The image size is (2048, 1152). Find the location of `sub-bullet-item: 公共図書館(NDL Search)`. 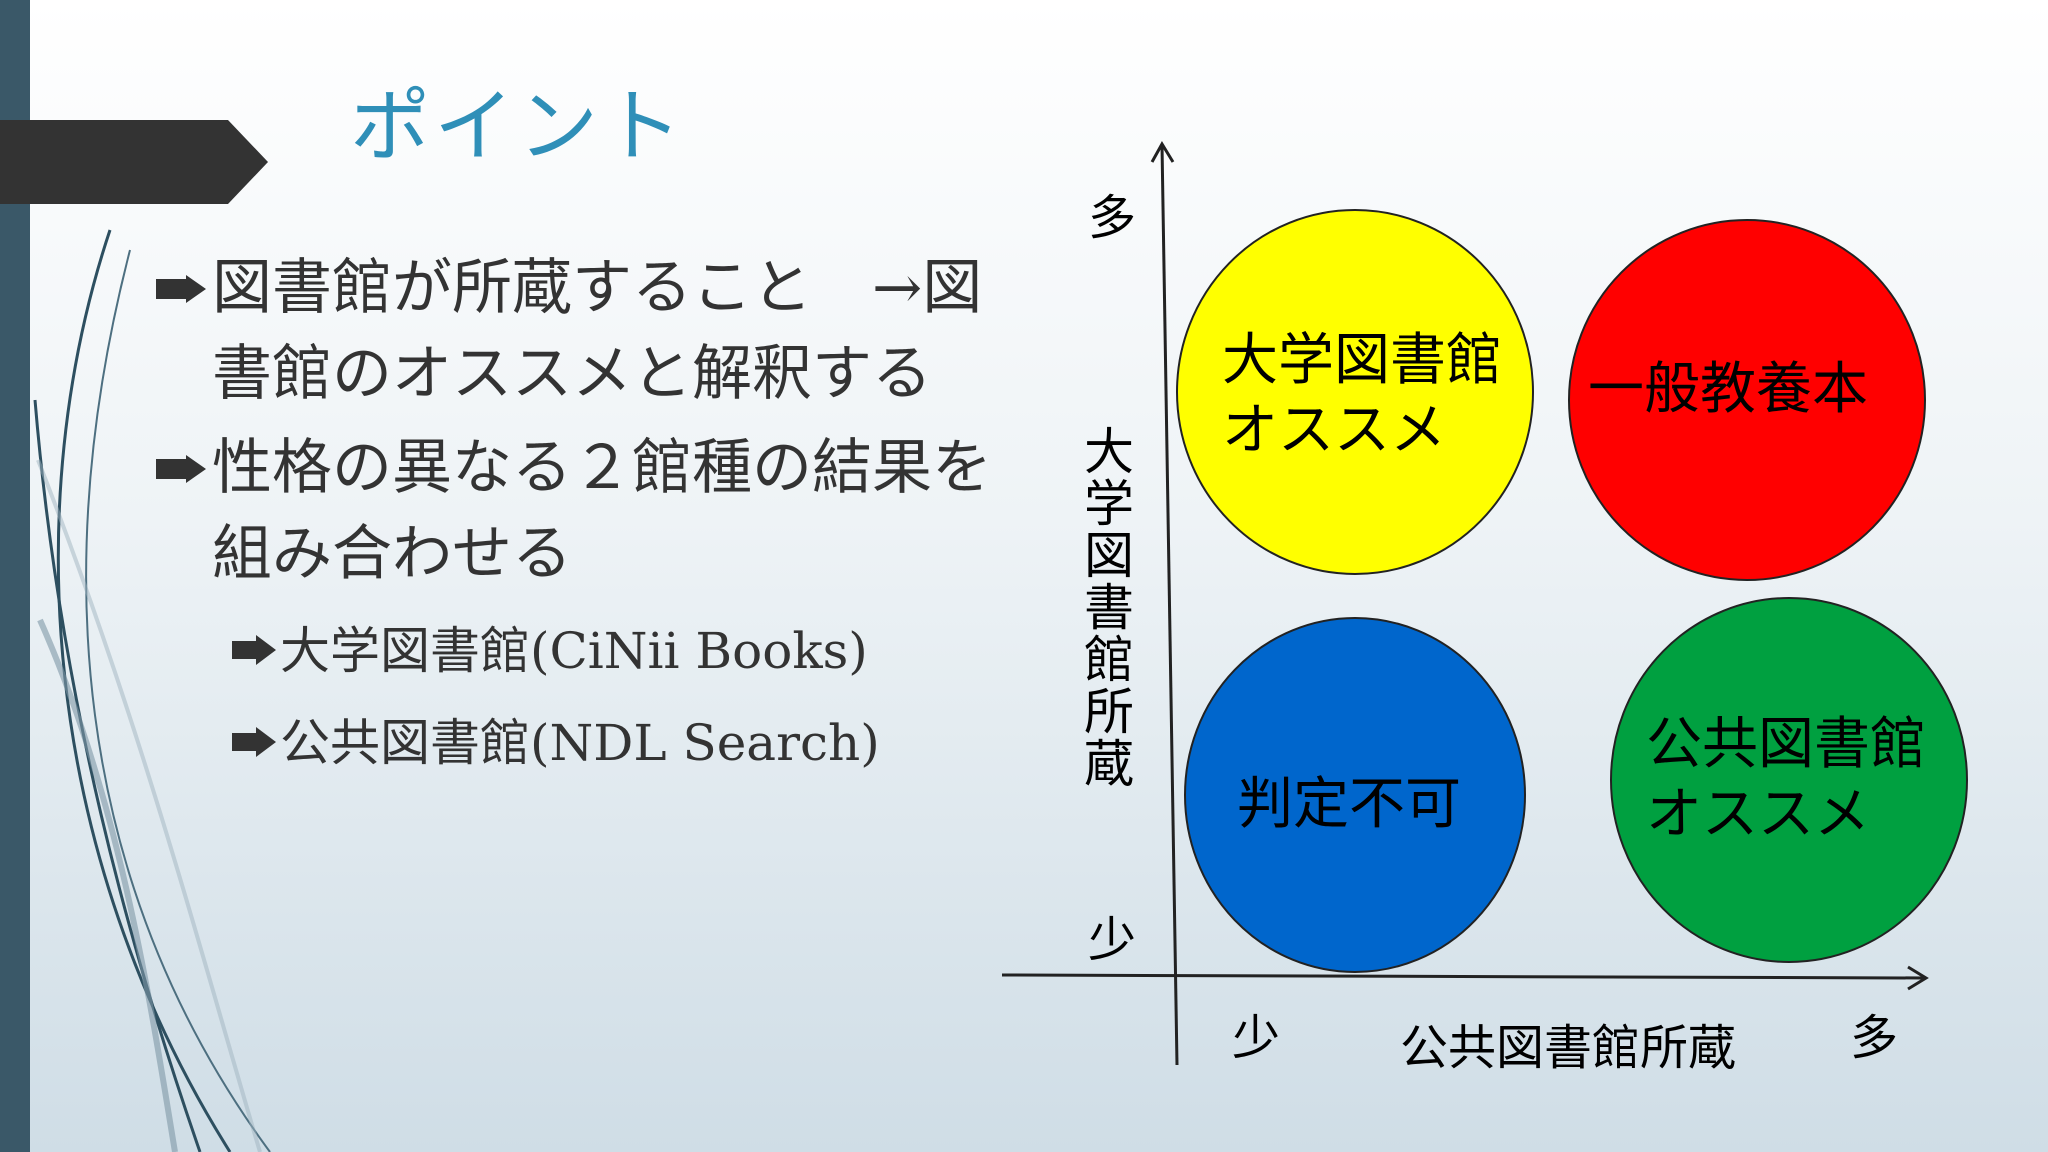

sub-bullet-item: 公共図書館(NDL Search) is located at coordinates (600, 743).